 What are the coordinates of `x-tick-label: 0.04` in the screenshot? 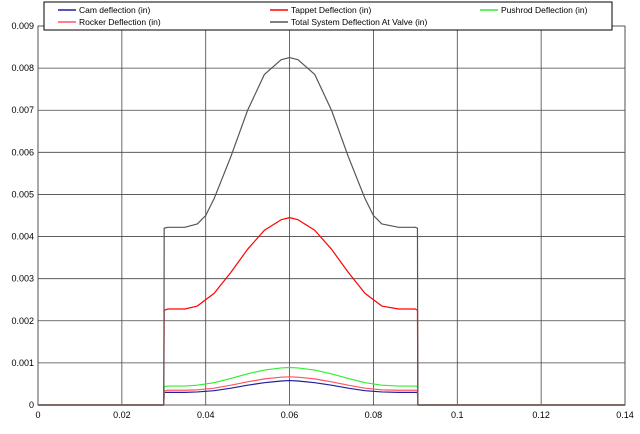 It's located at (206, 415).